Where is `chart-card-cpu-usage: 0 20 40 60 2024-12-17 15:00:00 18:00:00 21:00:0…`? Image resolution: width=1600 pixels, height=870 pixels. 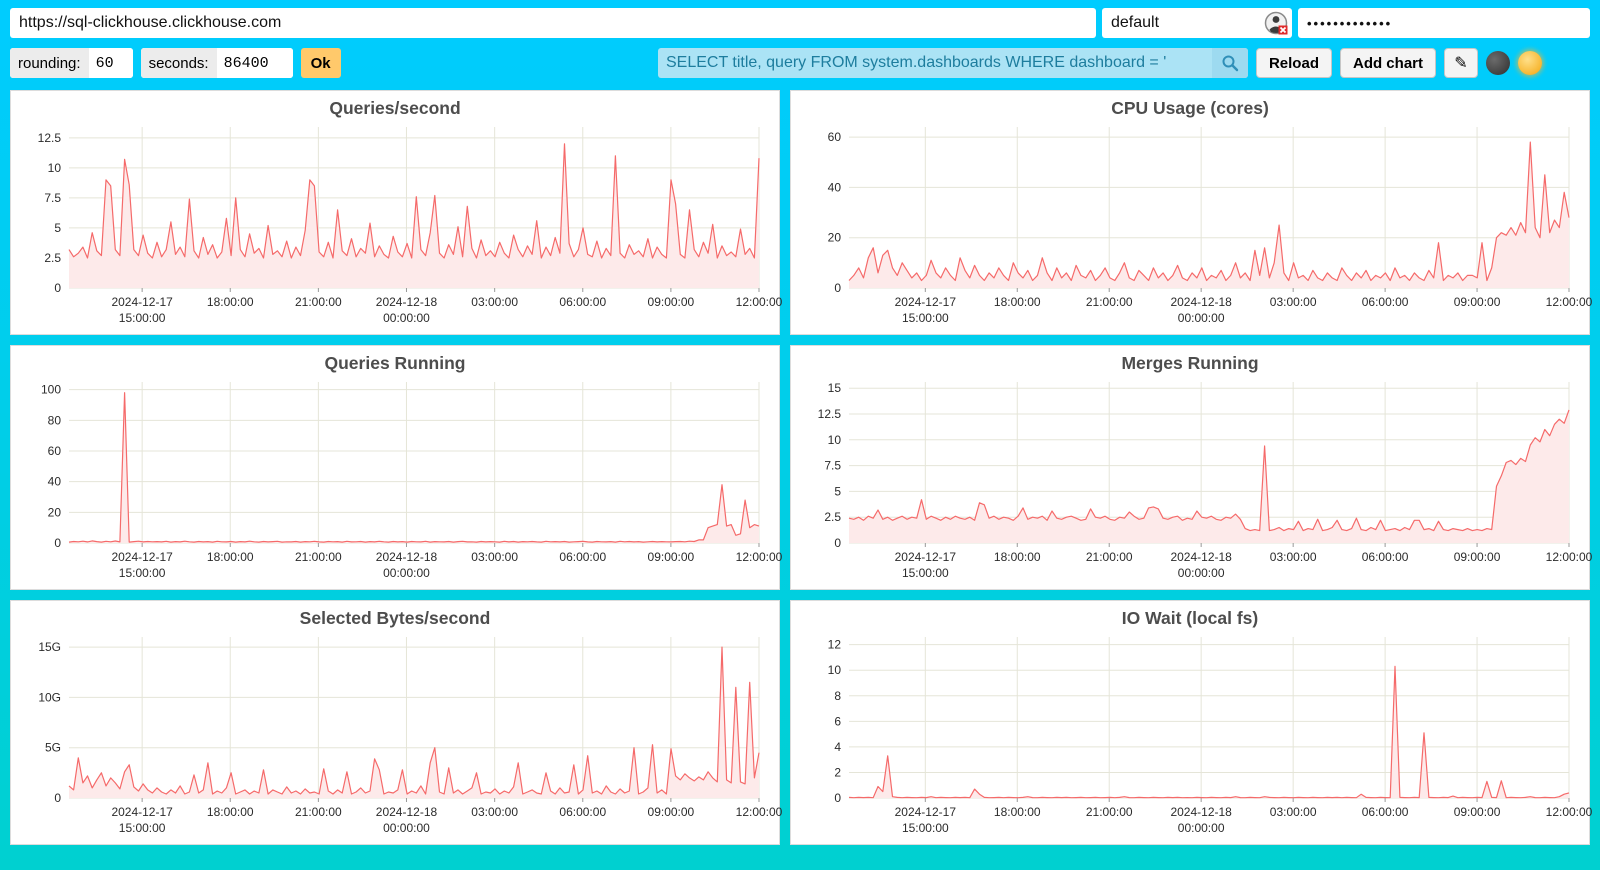
chart-card-cpu-usage: 0 20 40 60 2024-12-17 15:00:00 18:00:00 21:00:0… is located at coordinates (1191, 212).